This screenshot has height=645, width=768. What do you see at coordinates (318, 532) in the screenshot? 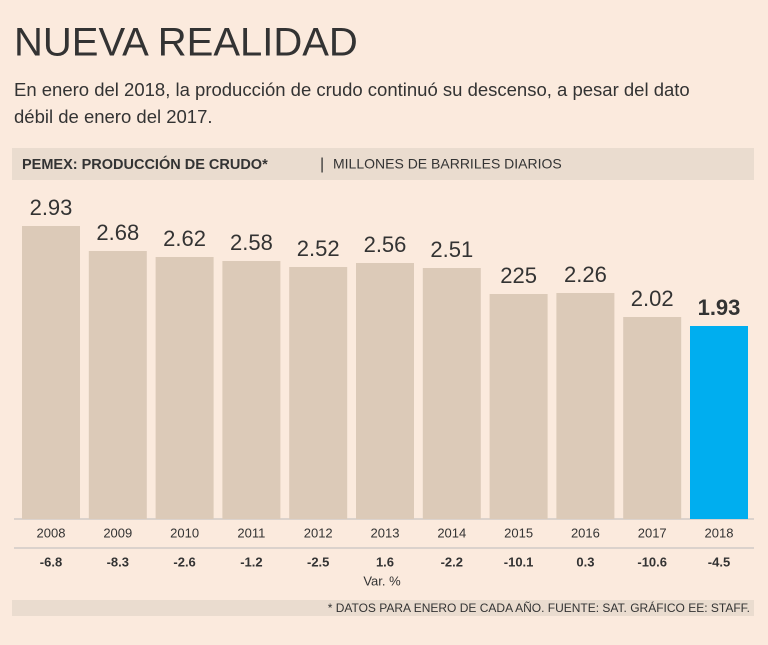
I see `x-tick-label: 2012` at bounding box center [318, 532].